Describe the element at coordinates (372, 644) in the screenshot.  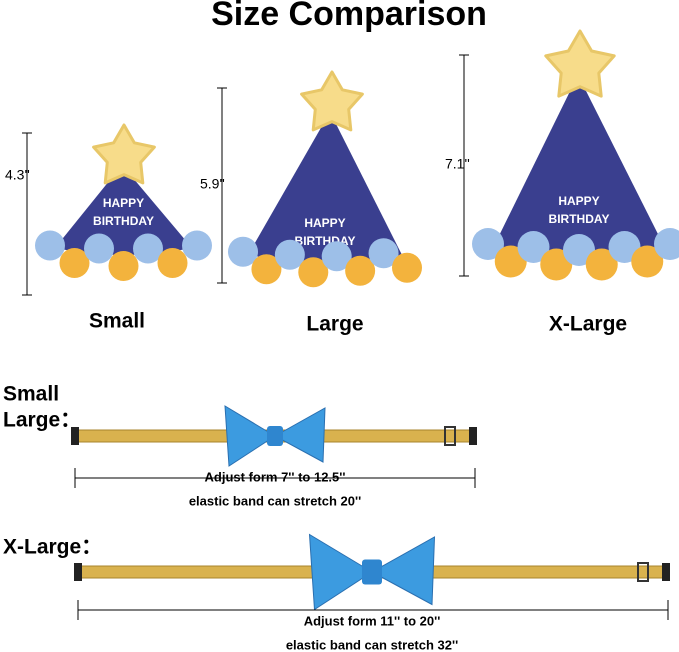
I see `collar-stretch: elastic band can stretch 32''` at that location.